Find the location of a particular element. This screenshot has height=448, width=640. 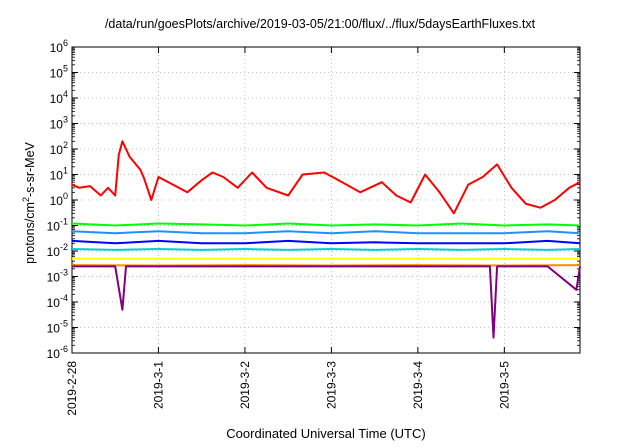

y-tick-label: 10¹ is located at coordinates (59, 174).